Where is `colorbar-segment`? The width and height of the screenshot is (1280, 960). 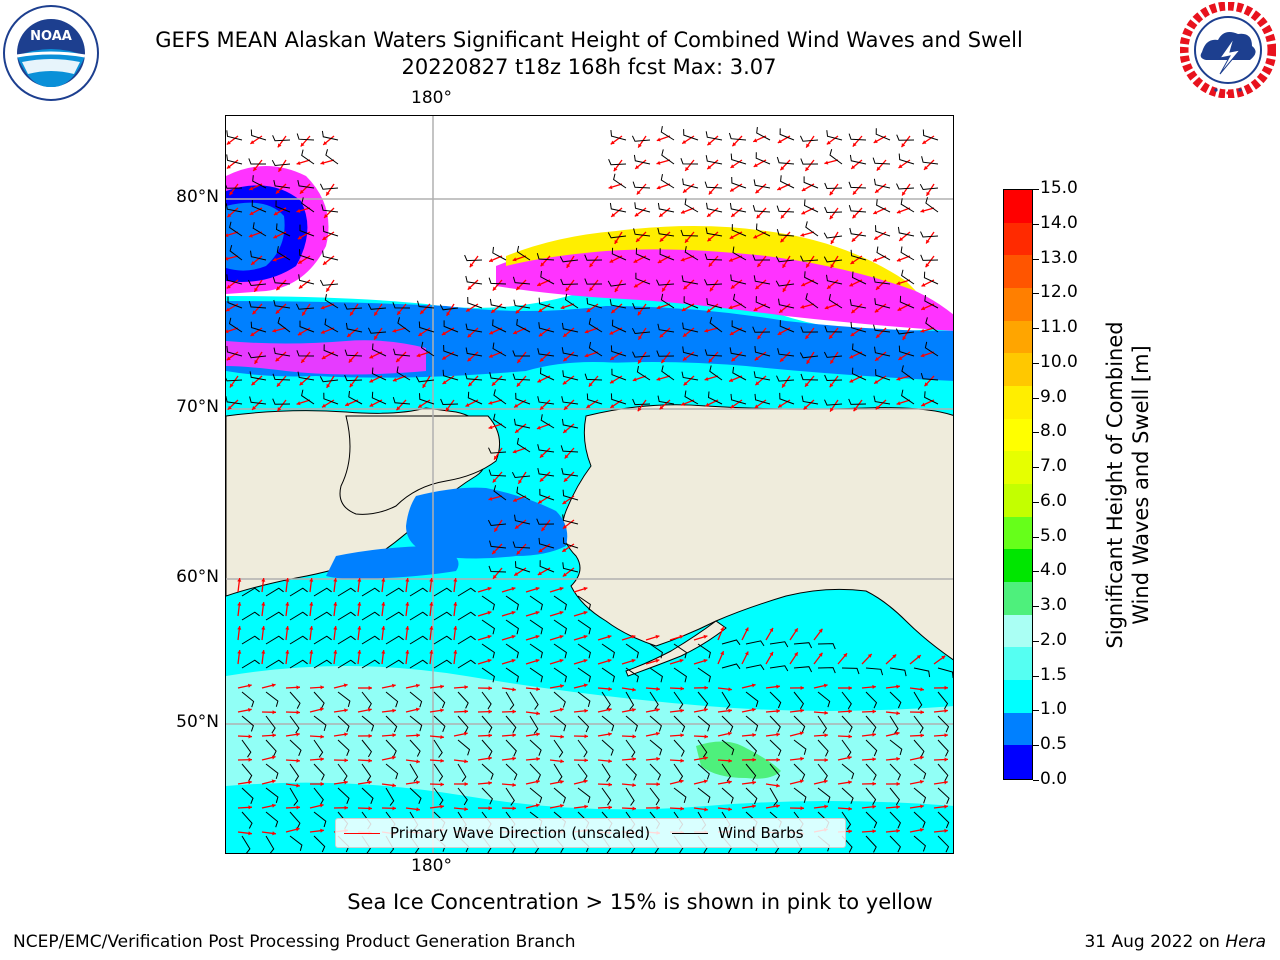
colorbar-segment is located at coordinates (1018, 566).